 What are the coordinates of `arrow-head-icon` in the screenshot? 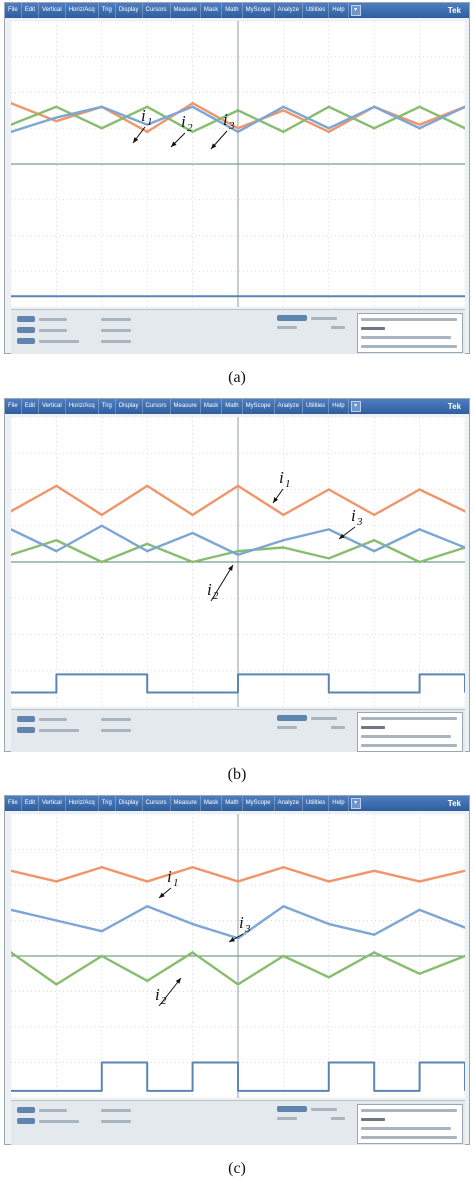 It's located at (214, 146).